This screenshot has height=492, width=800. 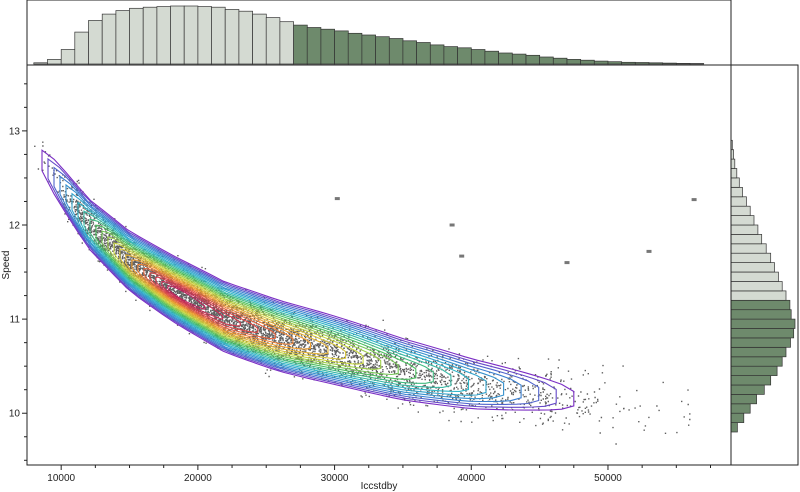 What do you see at coordinates (335, 478) in the screenshot?
I see `x-tick-label: 30000` at bounding box center [335, 478].